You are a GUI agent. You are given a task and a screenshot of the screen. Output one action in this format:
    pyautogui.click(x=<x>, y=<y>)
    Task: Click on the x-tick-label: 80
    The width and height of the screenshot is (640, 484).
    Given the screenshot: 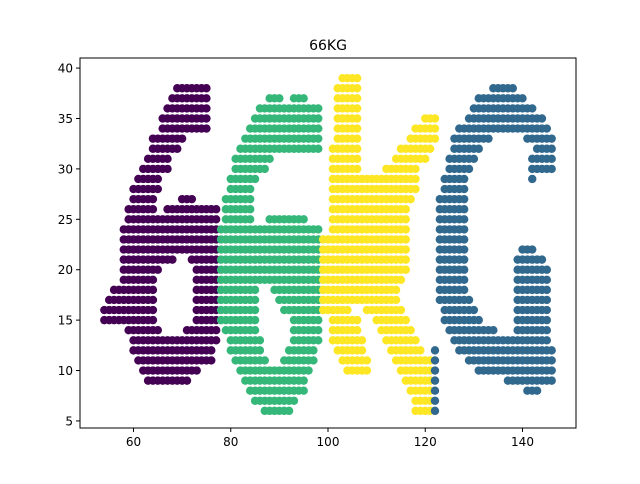 What is the action you would take?
    pyautogui.click(x=230, y=442)
    